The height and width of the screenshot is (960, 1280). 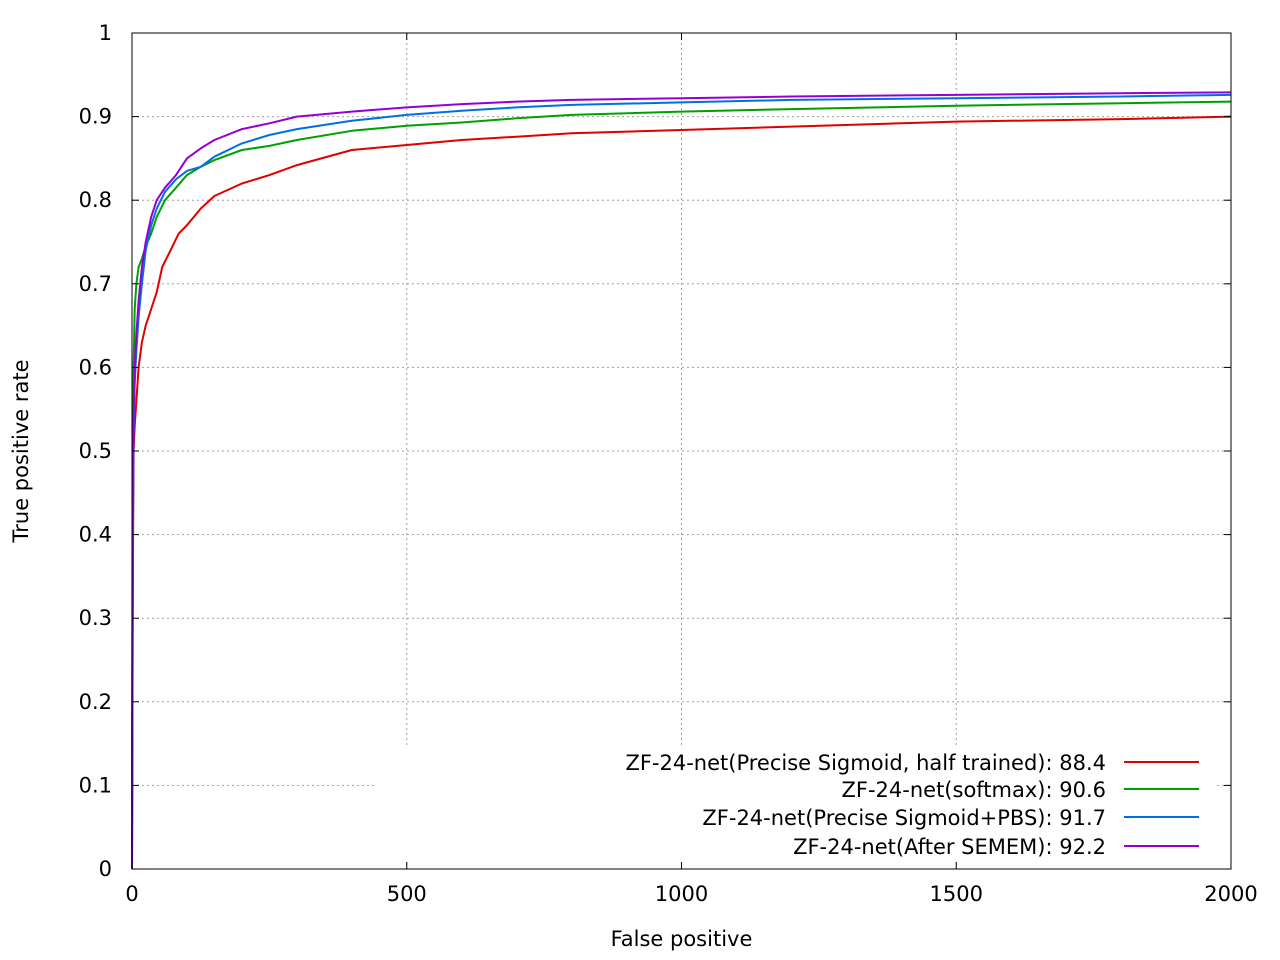 I want to click on legend-label-2: ZF-24-net(softmax): 90.6, so click(x=974, y=790).